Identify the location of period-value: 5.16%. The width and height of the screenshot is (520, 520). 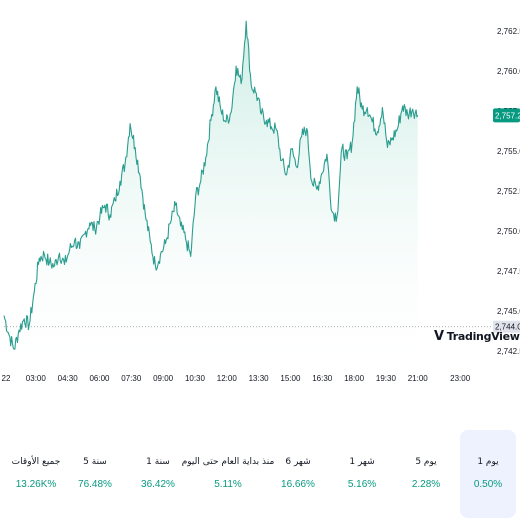
(362, 484).